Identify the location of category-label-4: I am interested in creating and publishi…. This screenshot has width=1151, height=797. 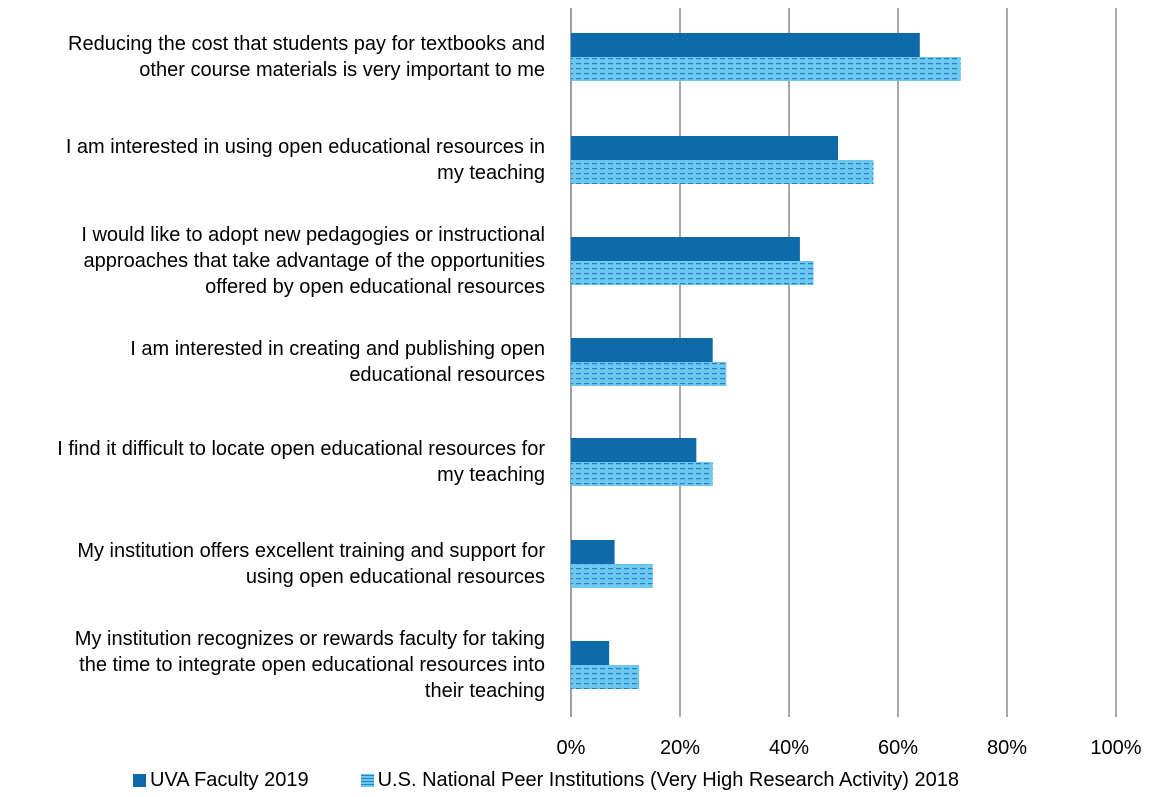
(337, 362).